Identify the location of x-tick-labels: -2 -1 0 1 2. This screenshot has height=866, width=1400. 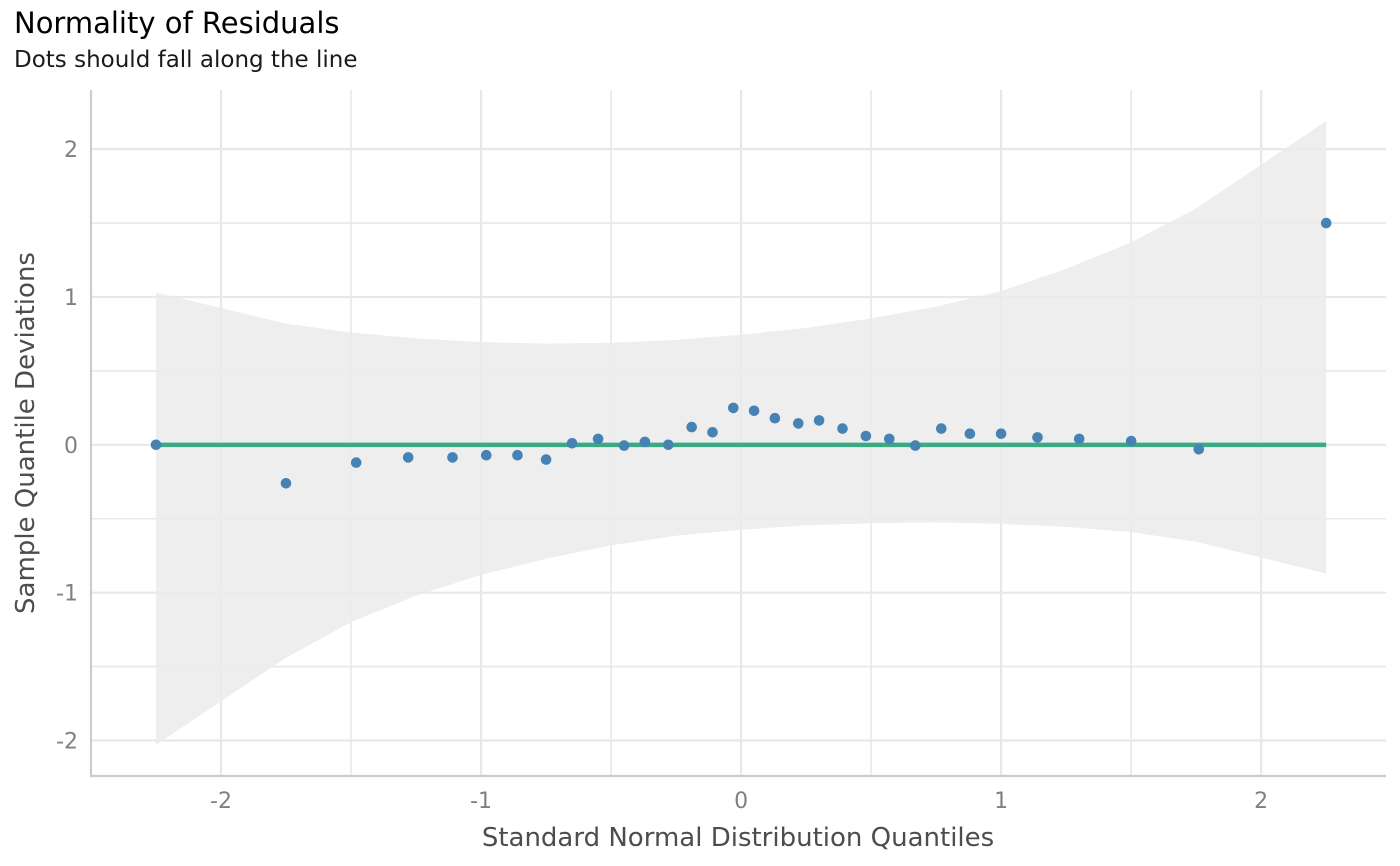
(739, 801).